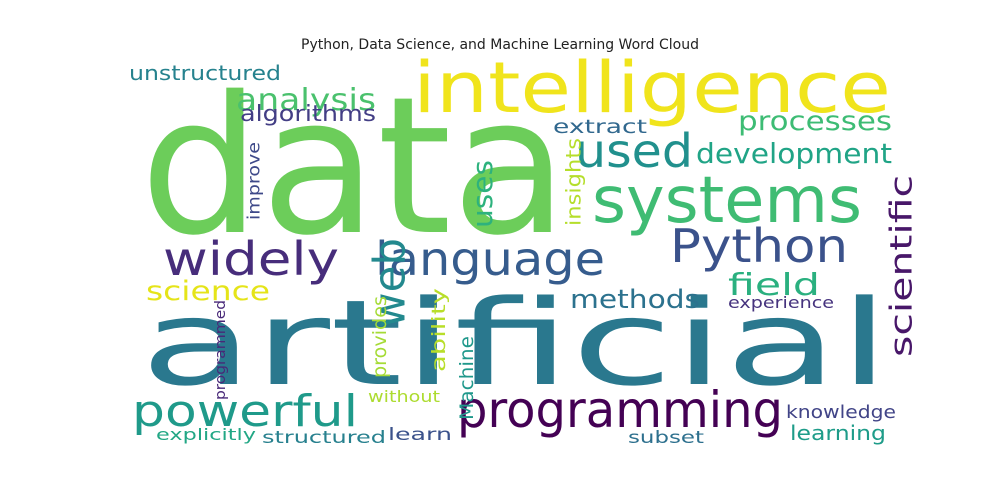 This screenshot has height=500, width=1000. Describe the element at coordinates (635, 300) in the screenshot. I see `word-methods: methods` at that location.